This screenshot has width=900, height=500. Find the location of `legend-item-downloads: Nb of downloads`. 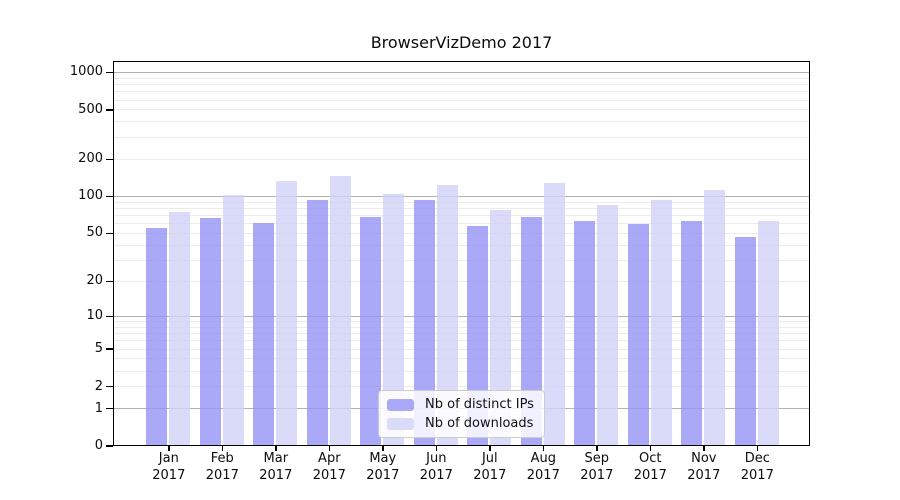

legend-item-downloads: Nb of downloads is located at coordinates (460, 423).